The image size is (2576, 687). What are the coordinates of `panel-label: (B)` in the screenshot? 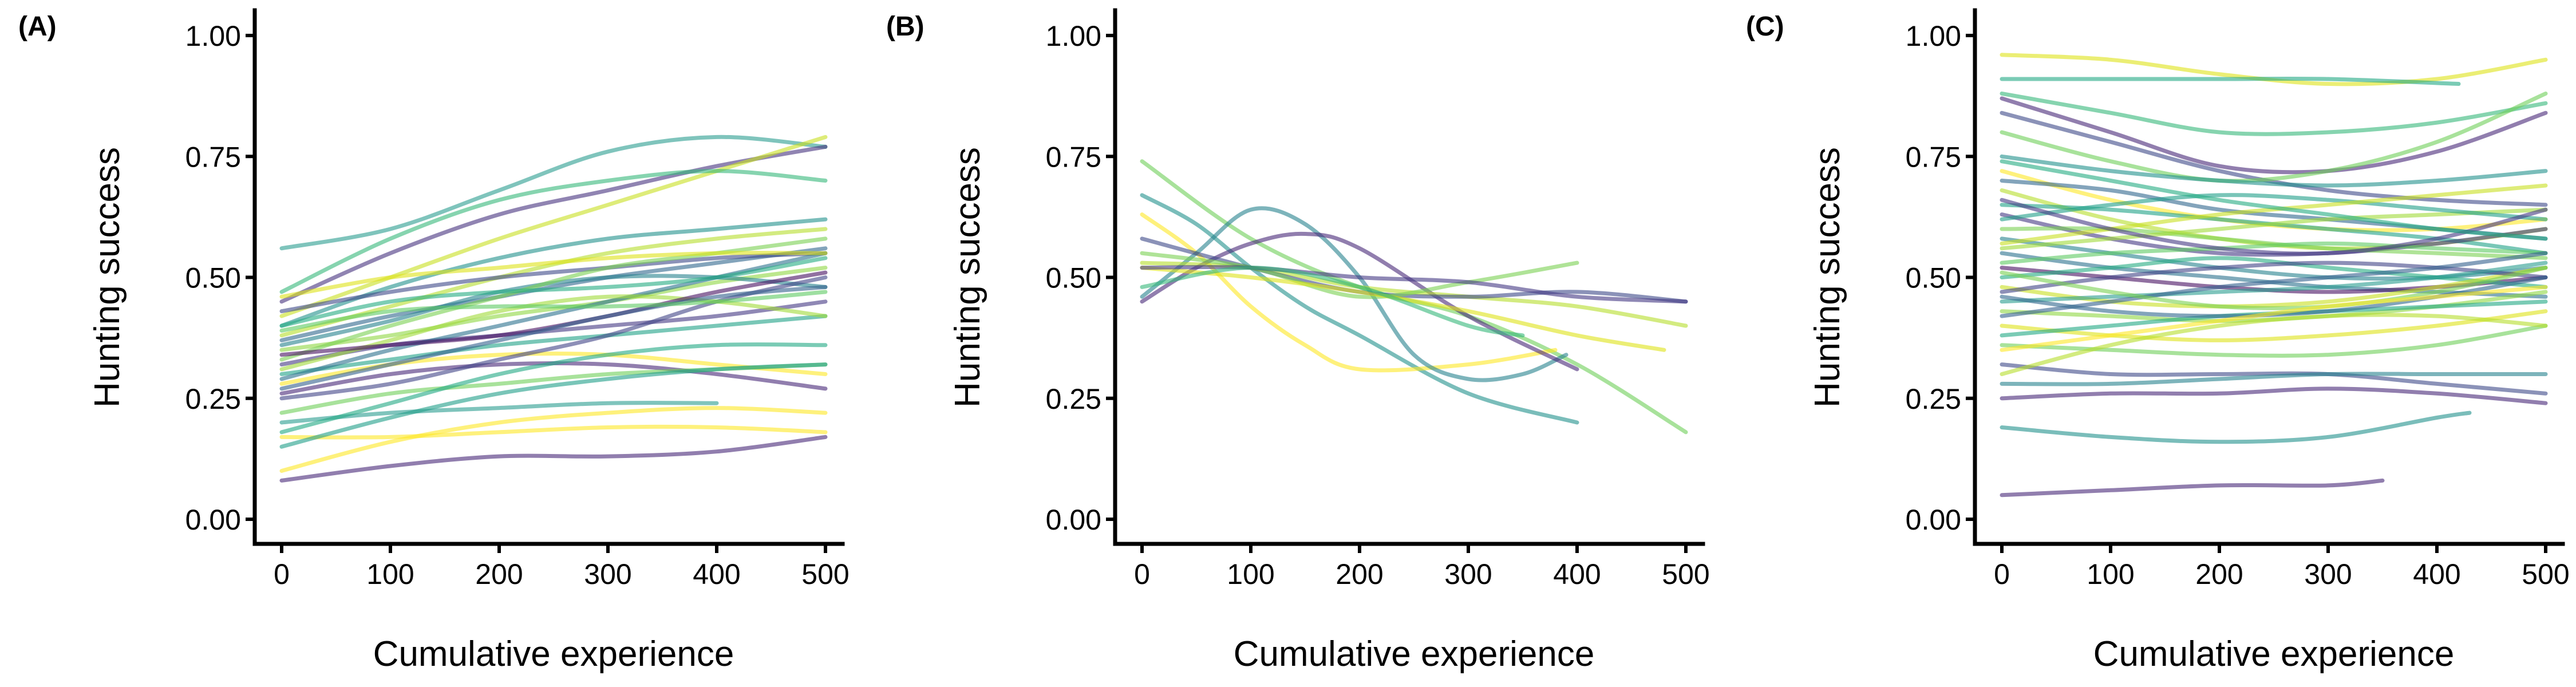 It's located at (905, 27).